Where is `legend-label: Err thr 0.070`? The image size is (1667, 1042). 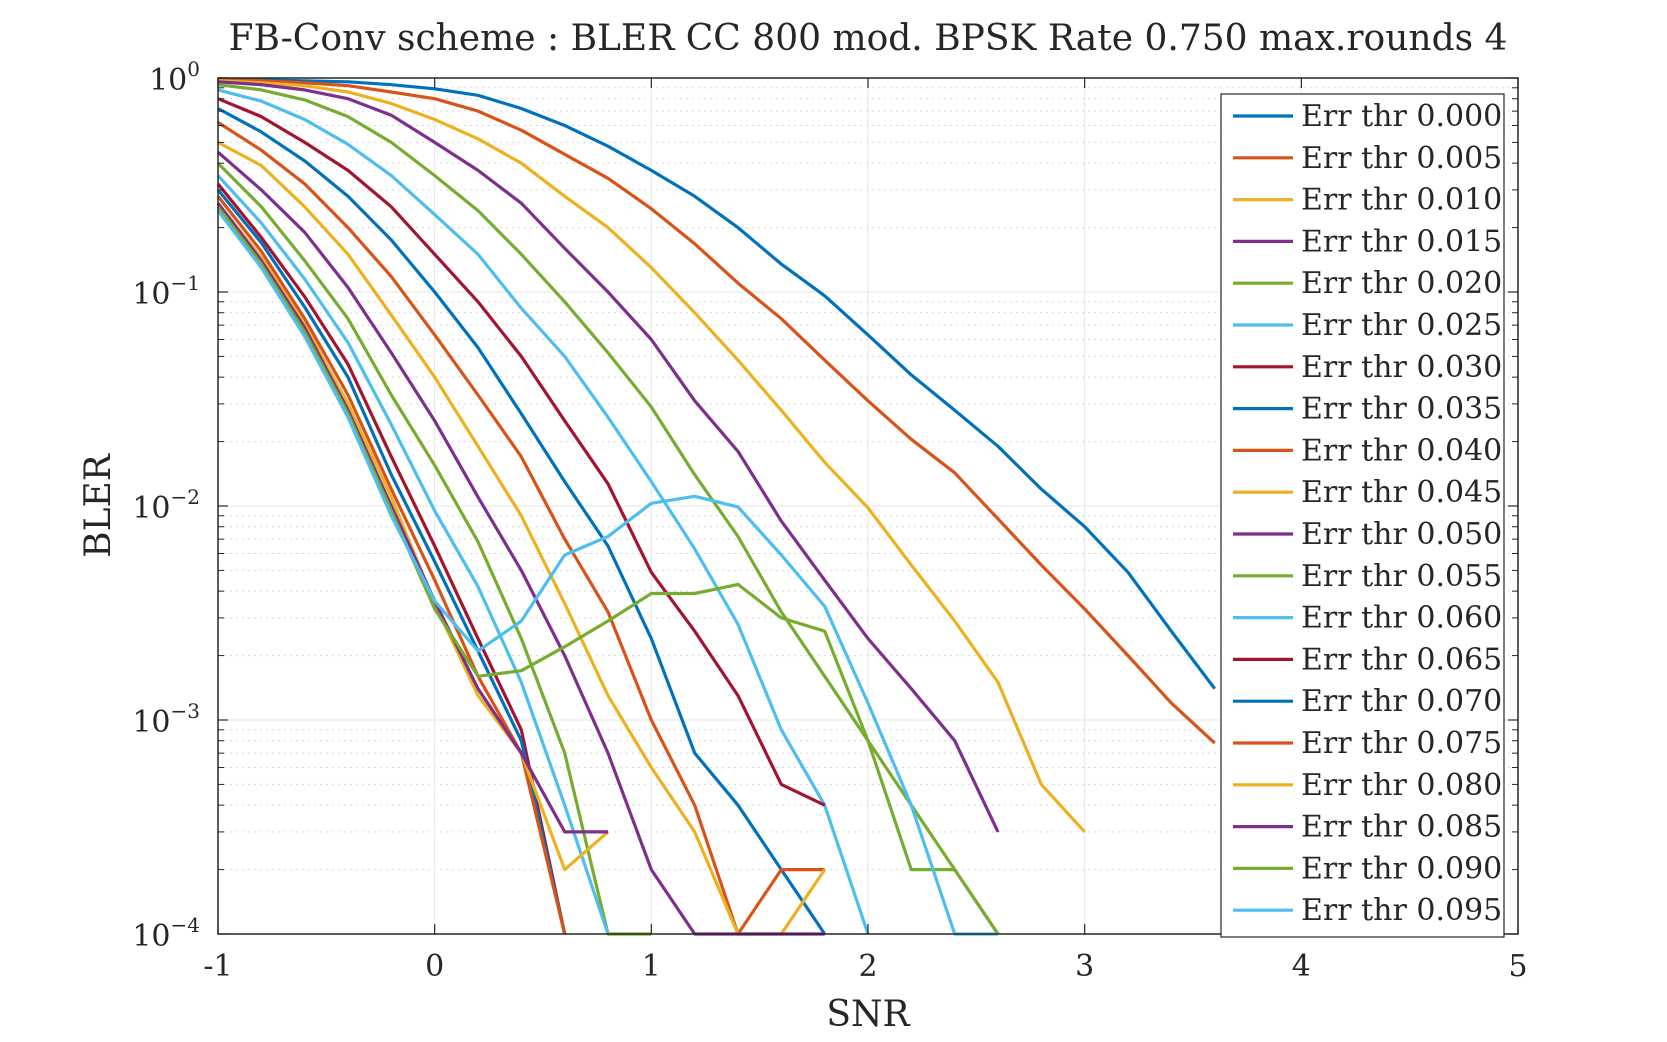
legend-label: Err thr 0.070 is located at coordinates (1401, 701).